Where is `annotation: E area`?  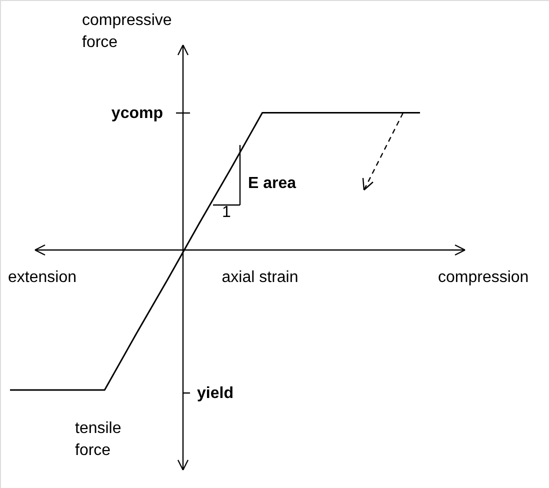
annotation: E area is located at coordinates (272, 183).